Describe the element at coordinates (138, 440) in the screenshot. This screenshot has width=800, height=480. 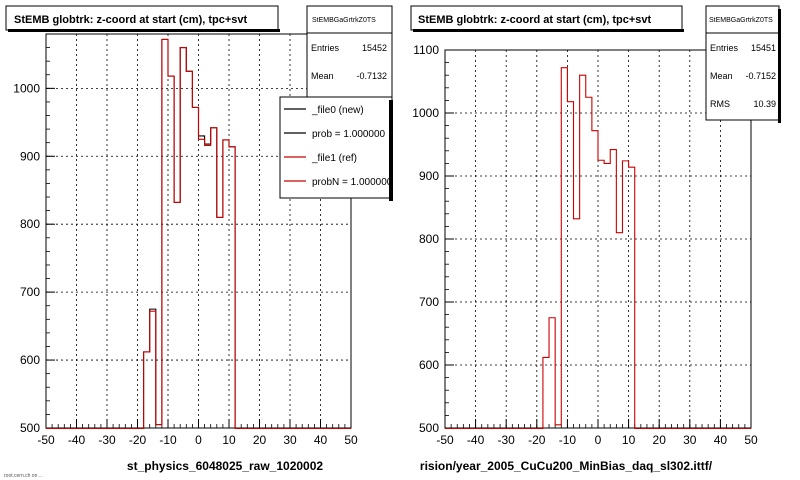
I see `left-x-tick-label: -20` at that location.